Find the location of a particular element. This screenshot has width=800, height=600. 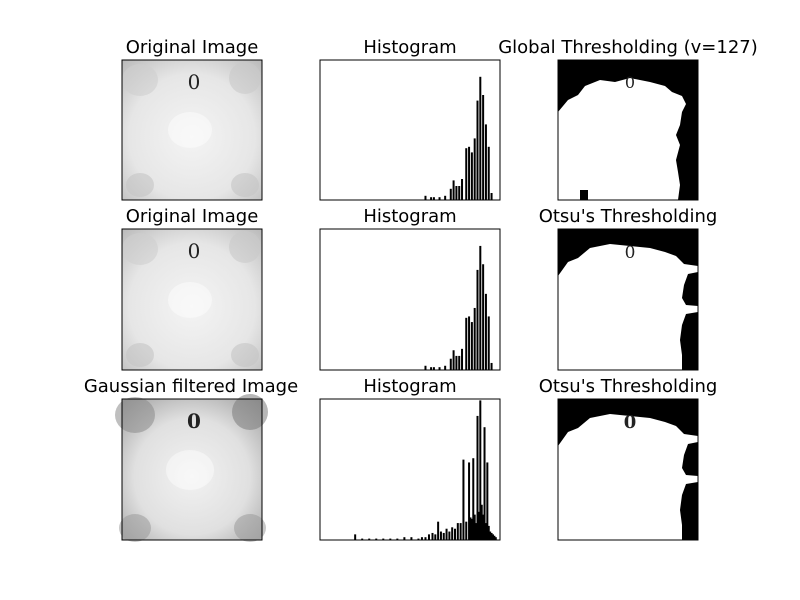

histogram-panel-row2 is located at coordinates (410, 299).